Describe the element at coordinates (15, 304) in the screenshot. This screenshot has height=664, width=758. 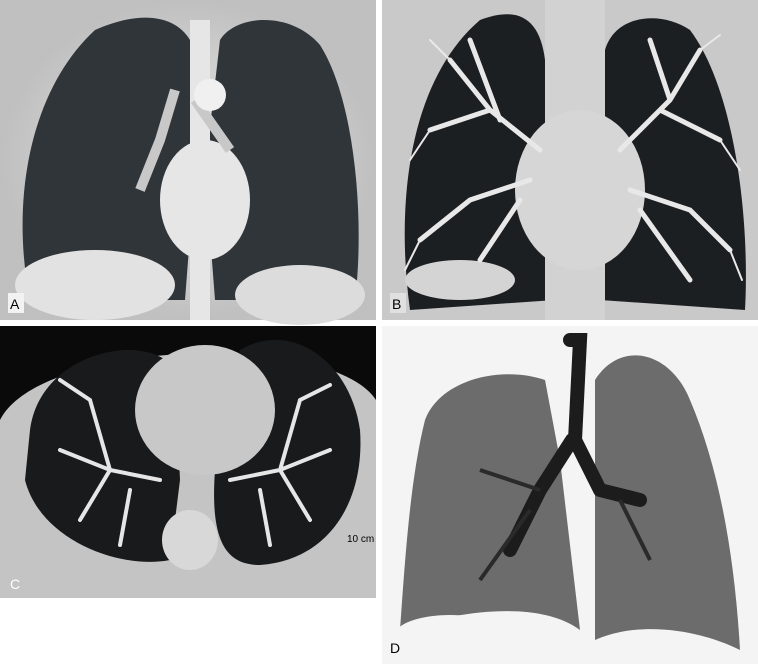
I see `panel-label: A` at that location.